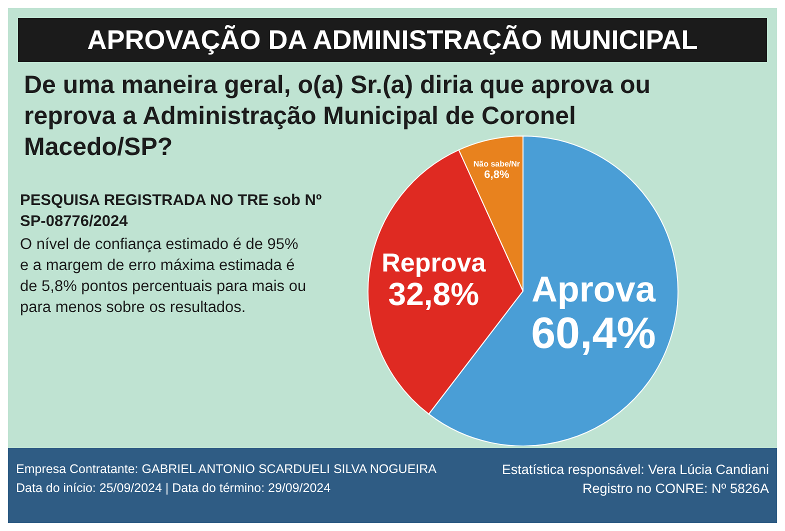  Describe the element at coordinates (496, 164) in the screenshot. I see `slice-label: Não sabe/Nr` at that location.